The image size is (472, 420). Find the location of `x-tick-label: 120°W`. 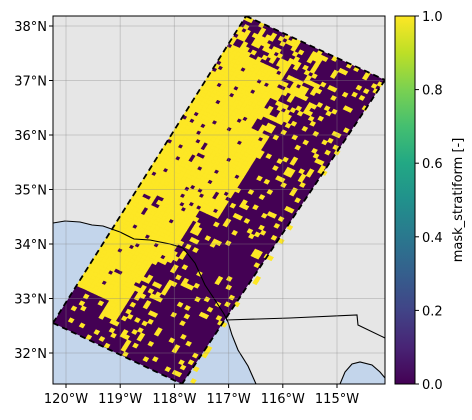

x-tick-label: 120°W is located at coordinates (66, 399).